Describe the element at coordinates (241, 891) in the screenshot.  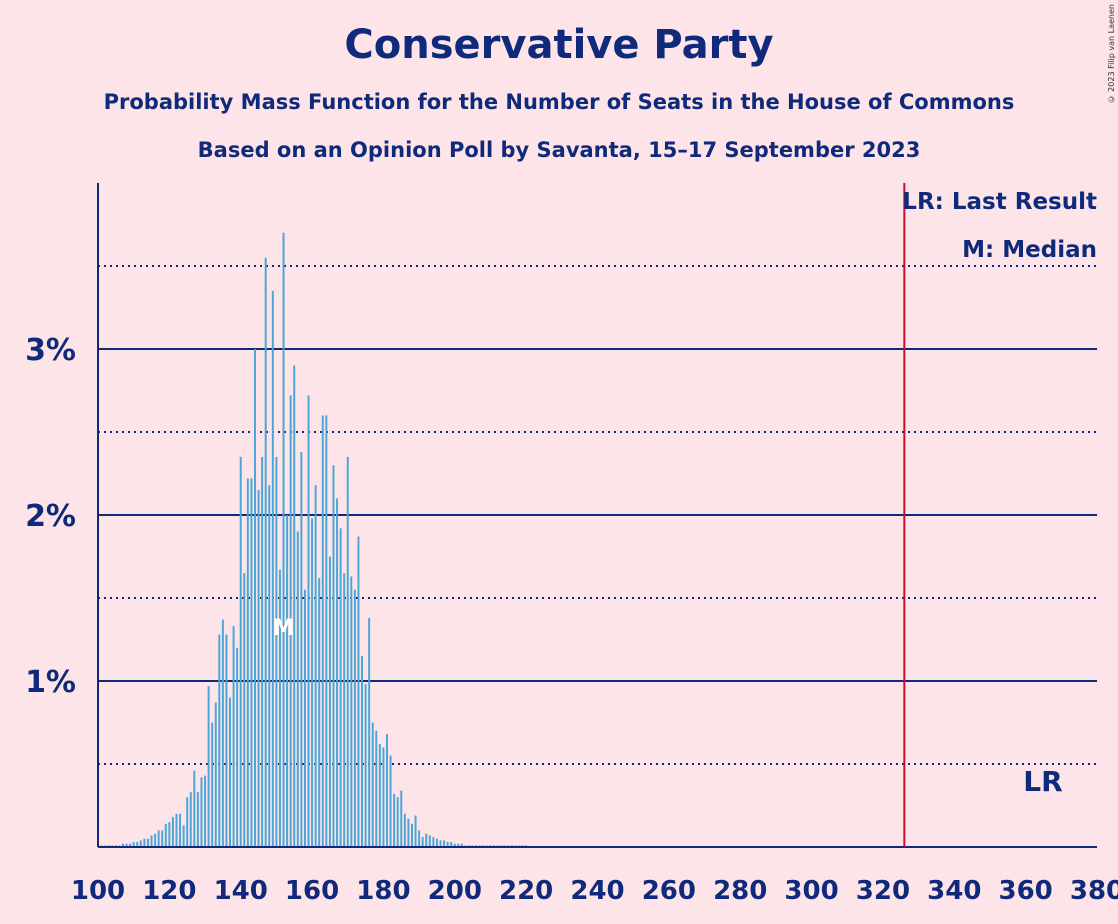
I see `x-tick-label: 140` at that location.